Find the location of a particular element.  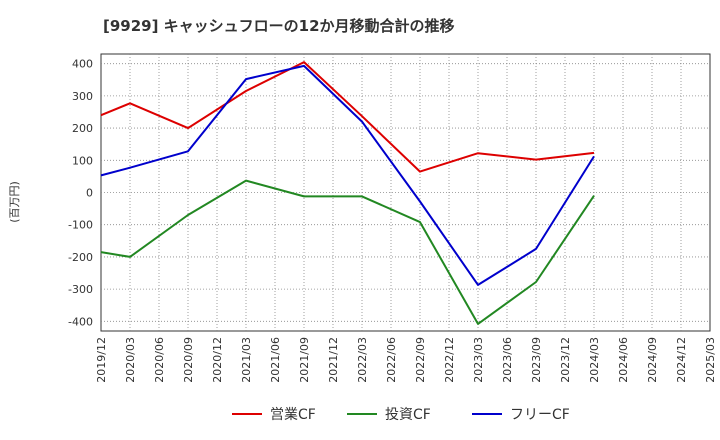

y-tick-label: 0 is located at coordinates (89, 193).